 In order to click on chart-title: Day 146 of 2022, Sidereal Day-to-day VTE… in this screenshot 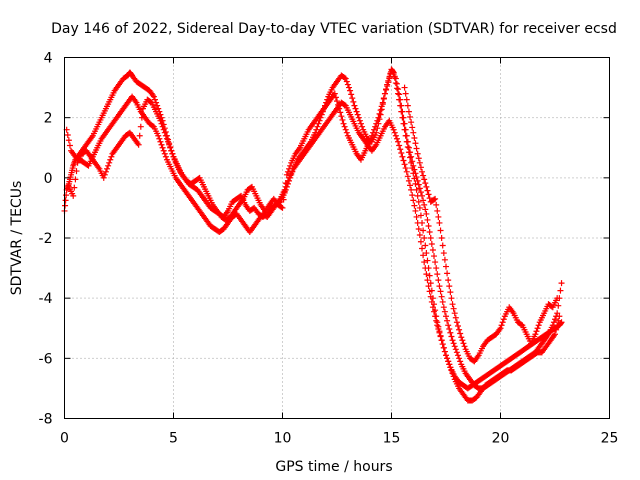, I will do `click(334, 29)`.